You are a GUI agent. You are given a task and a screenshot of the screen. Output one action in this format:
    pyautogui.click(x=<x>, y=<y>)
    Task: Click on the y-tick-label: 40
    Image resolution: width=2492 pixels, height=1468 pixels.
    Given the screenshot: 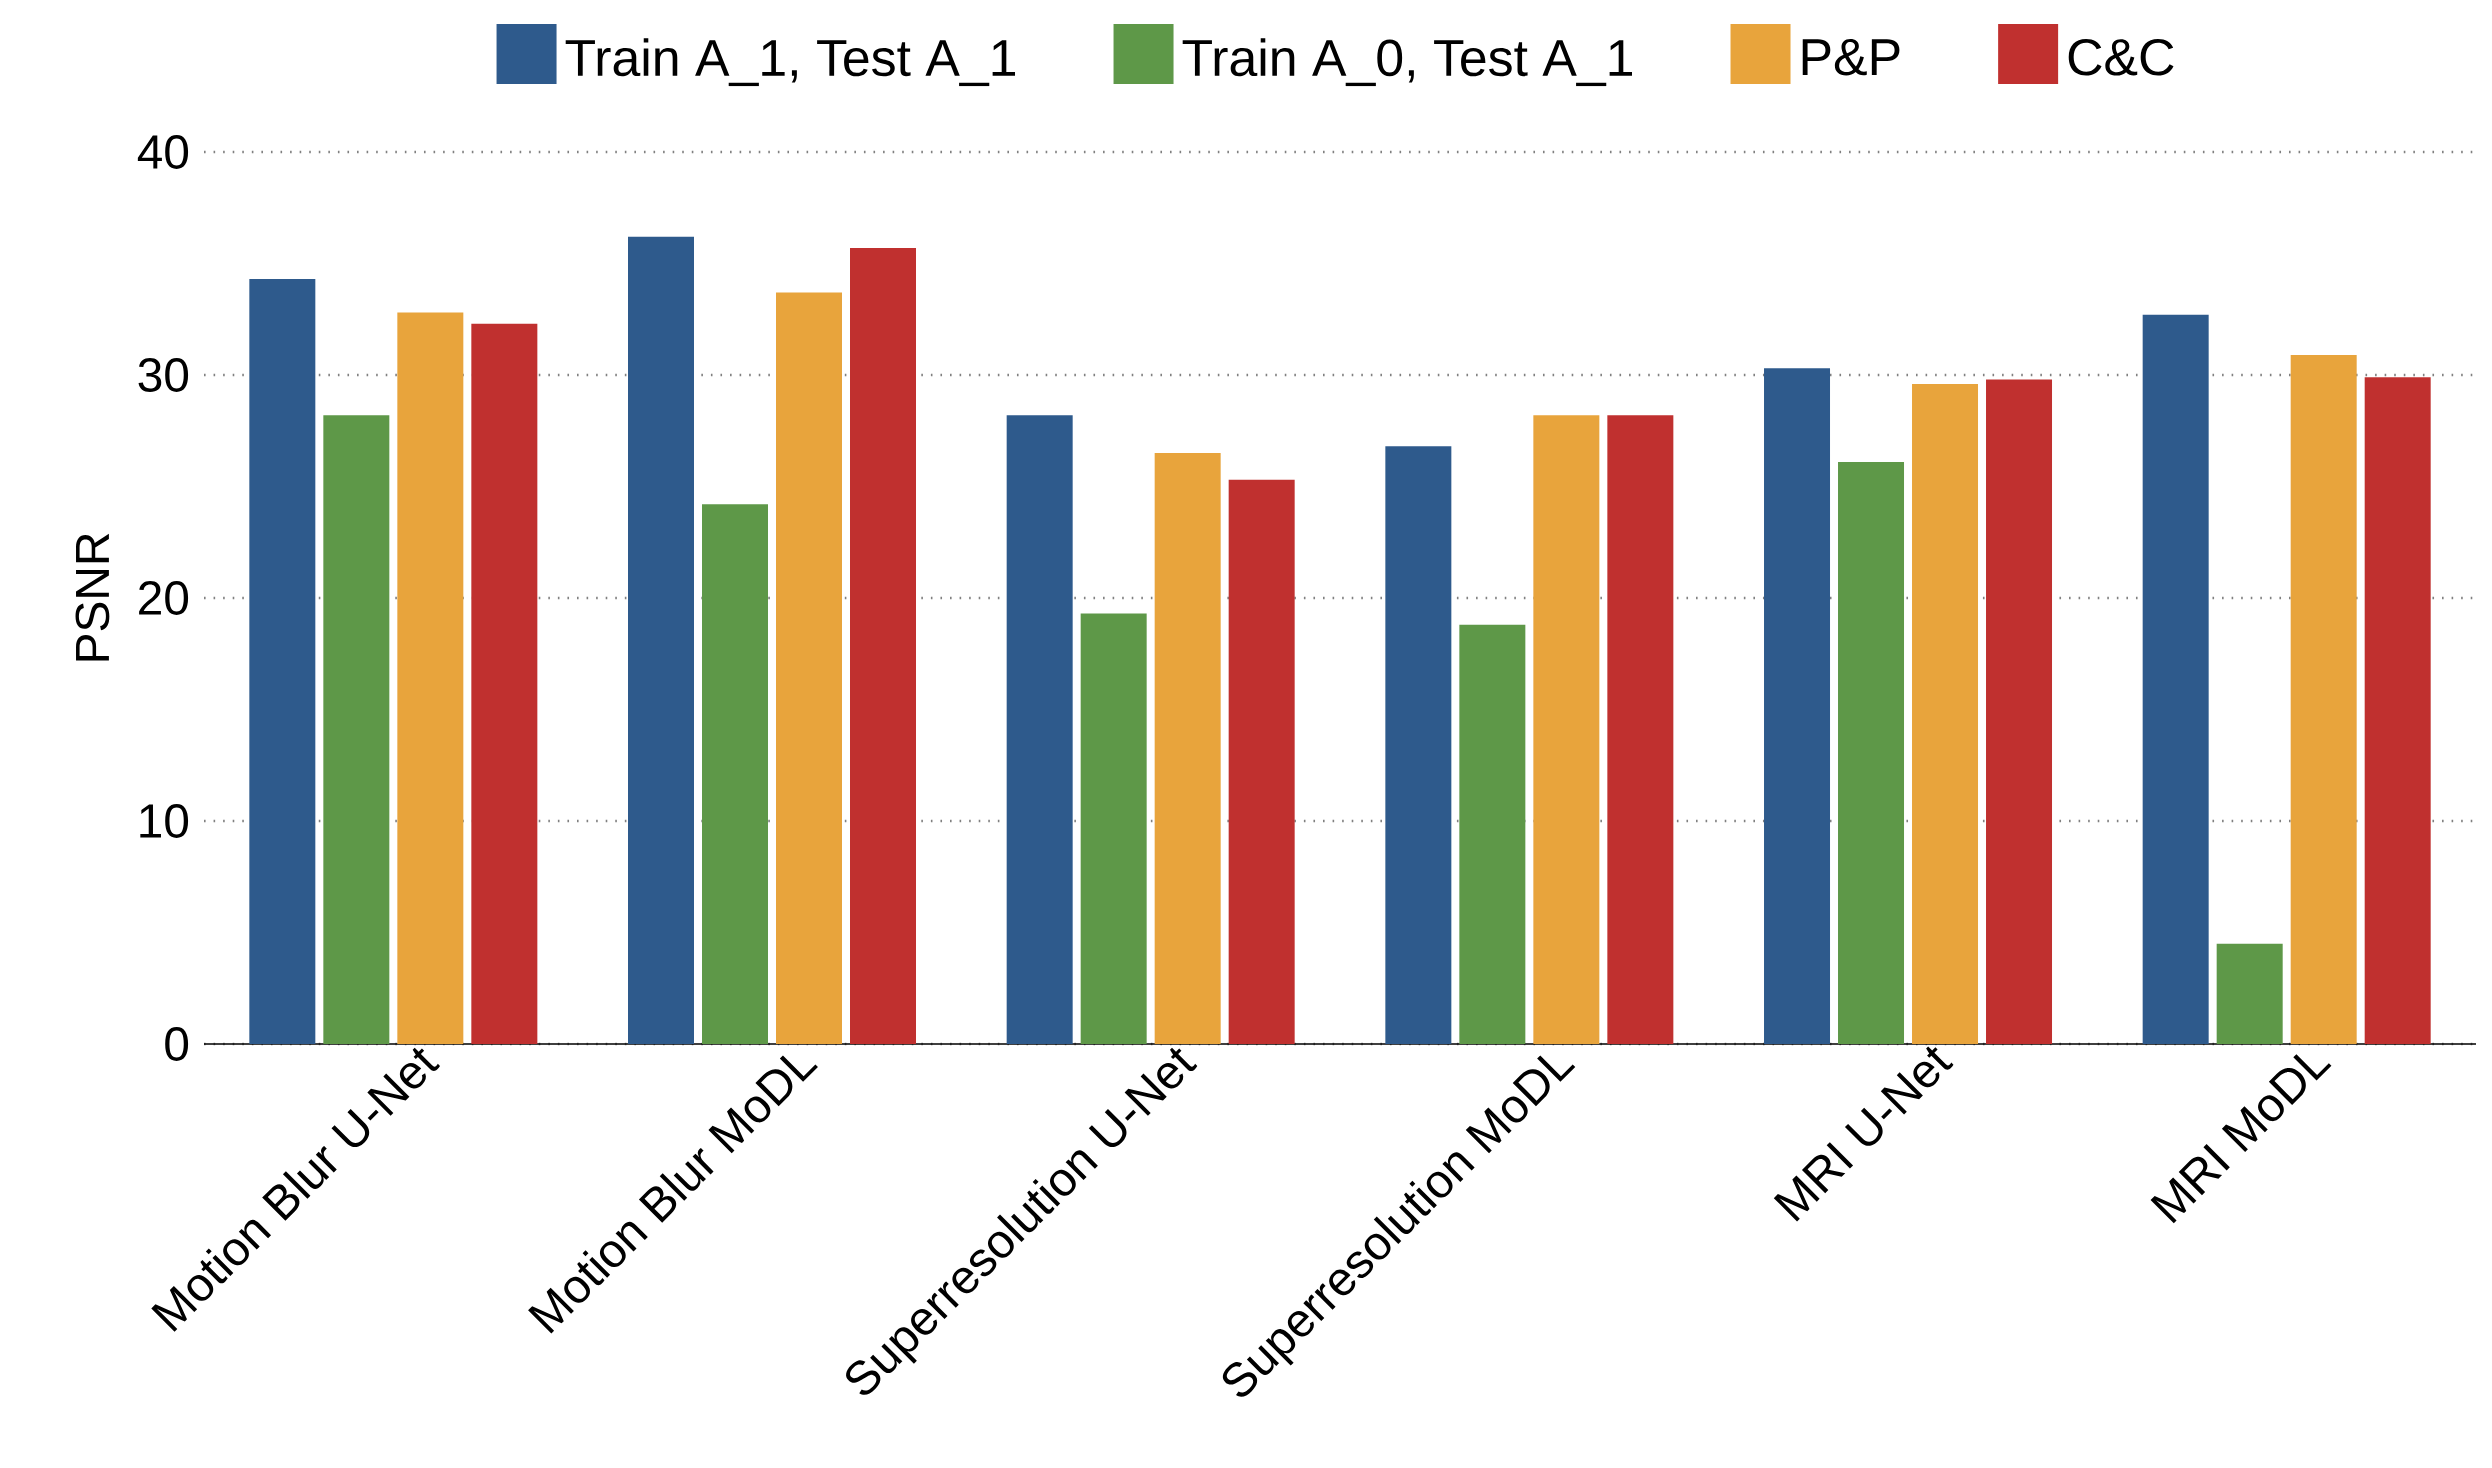 What is the action you would take?
    pyautogui.click(x=163, y=152)
    